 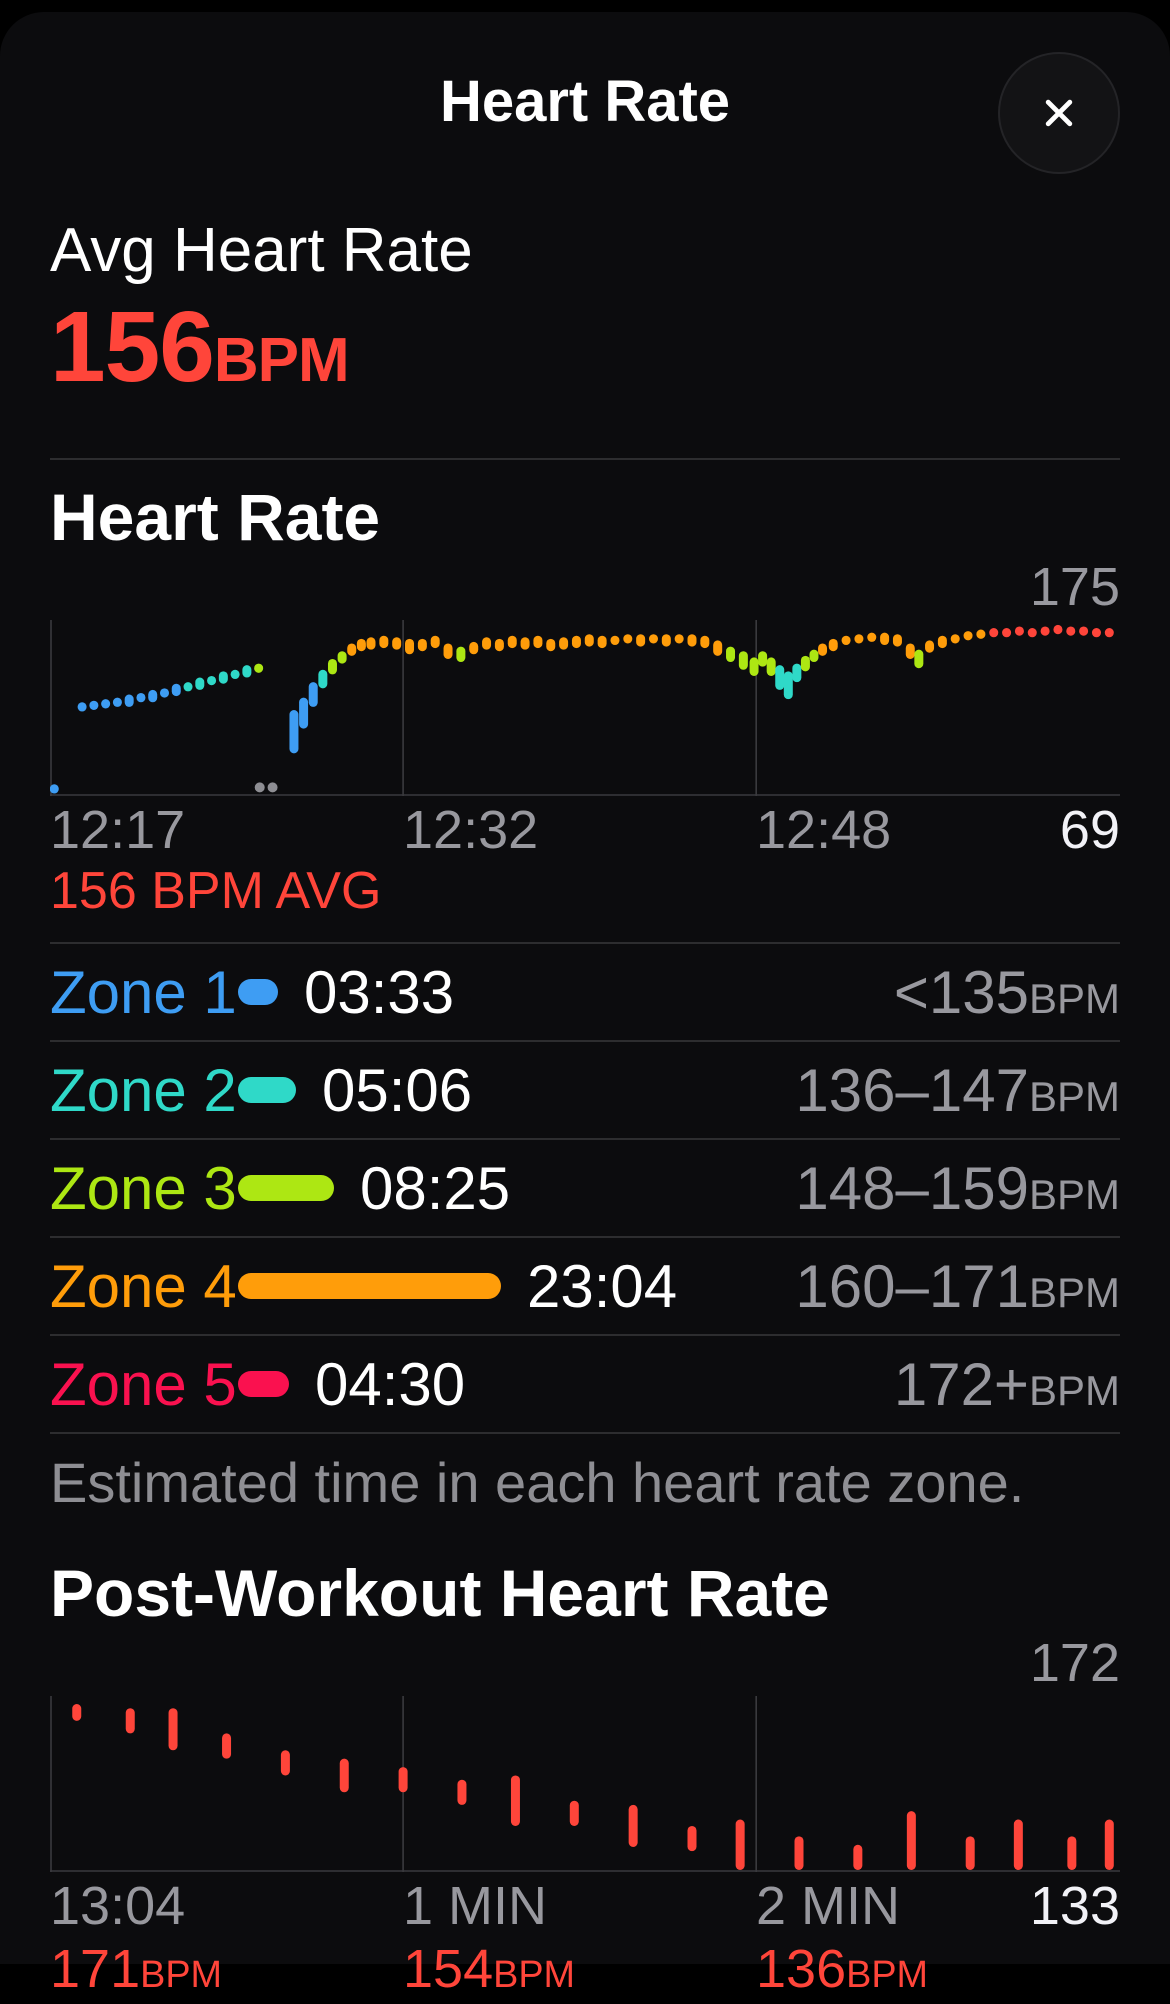 I want to click on zone-duration: 08:25, so click(x=435, y=1188).